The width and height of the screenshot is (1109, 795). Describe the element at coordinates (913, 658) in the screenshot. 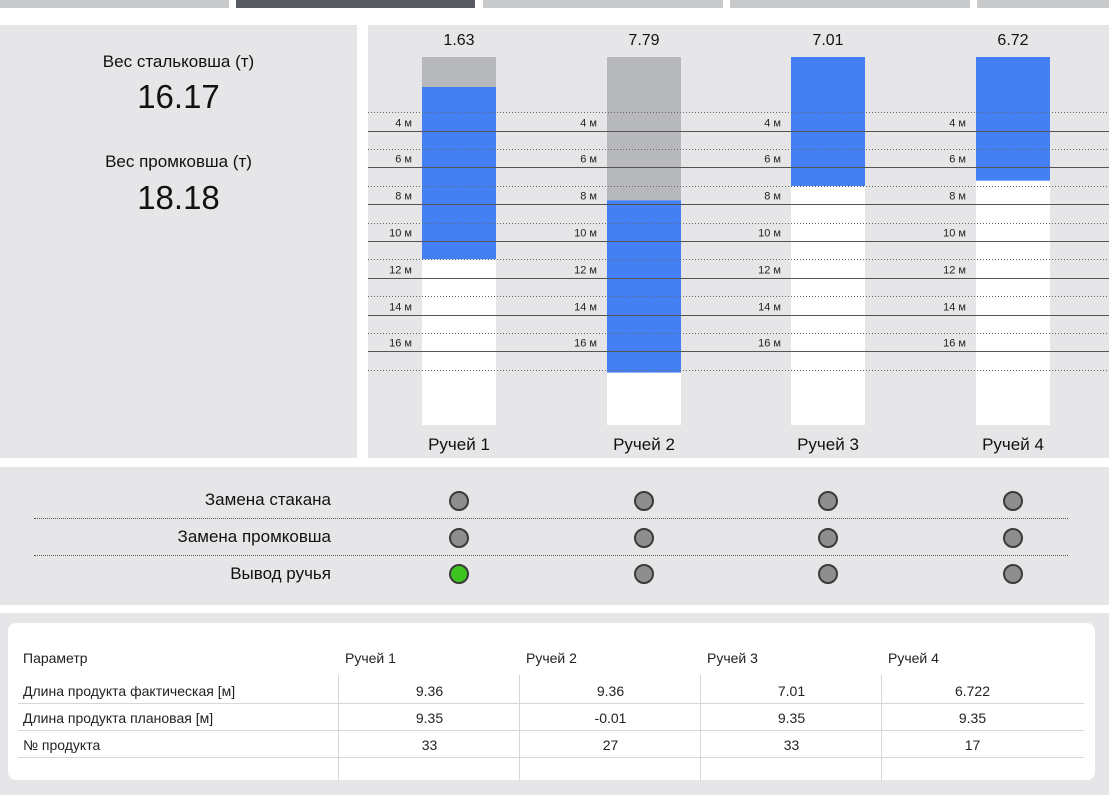

I see `column-header-strand-4: Ручей 4` at that location.